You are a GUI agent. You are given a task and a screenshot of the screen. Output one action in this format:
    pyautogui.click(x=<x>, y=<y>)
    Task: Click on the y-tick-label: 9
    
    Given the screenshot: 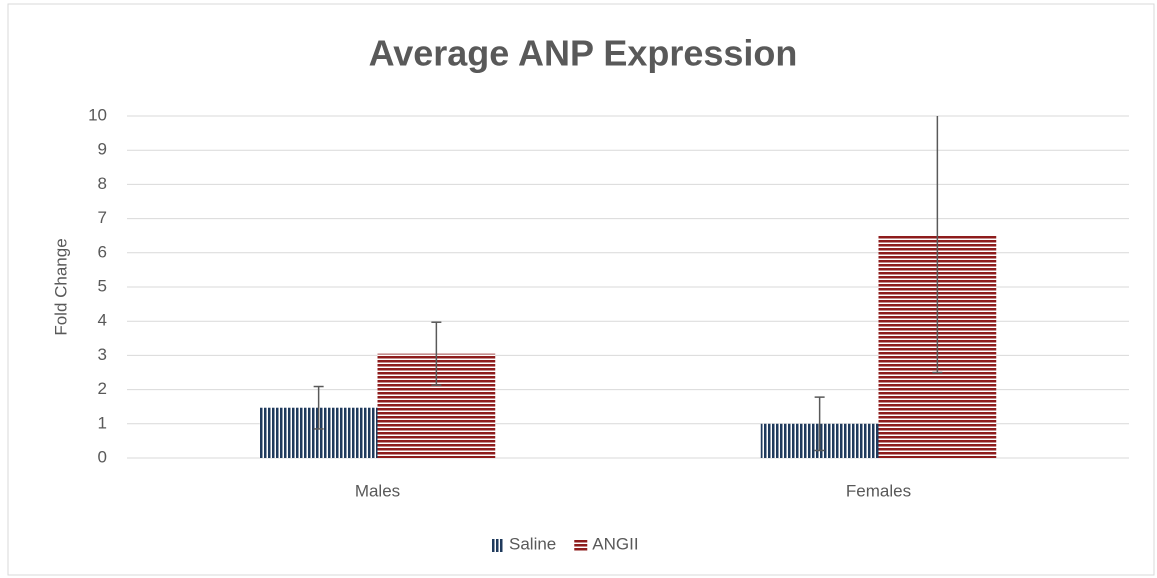 What is the action you would take?
    pyautogui.click(x=102, y=149)
    